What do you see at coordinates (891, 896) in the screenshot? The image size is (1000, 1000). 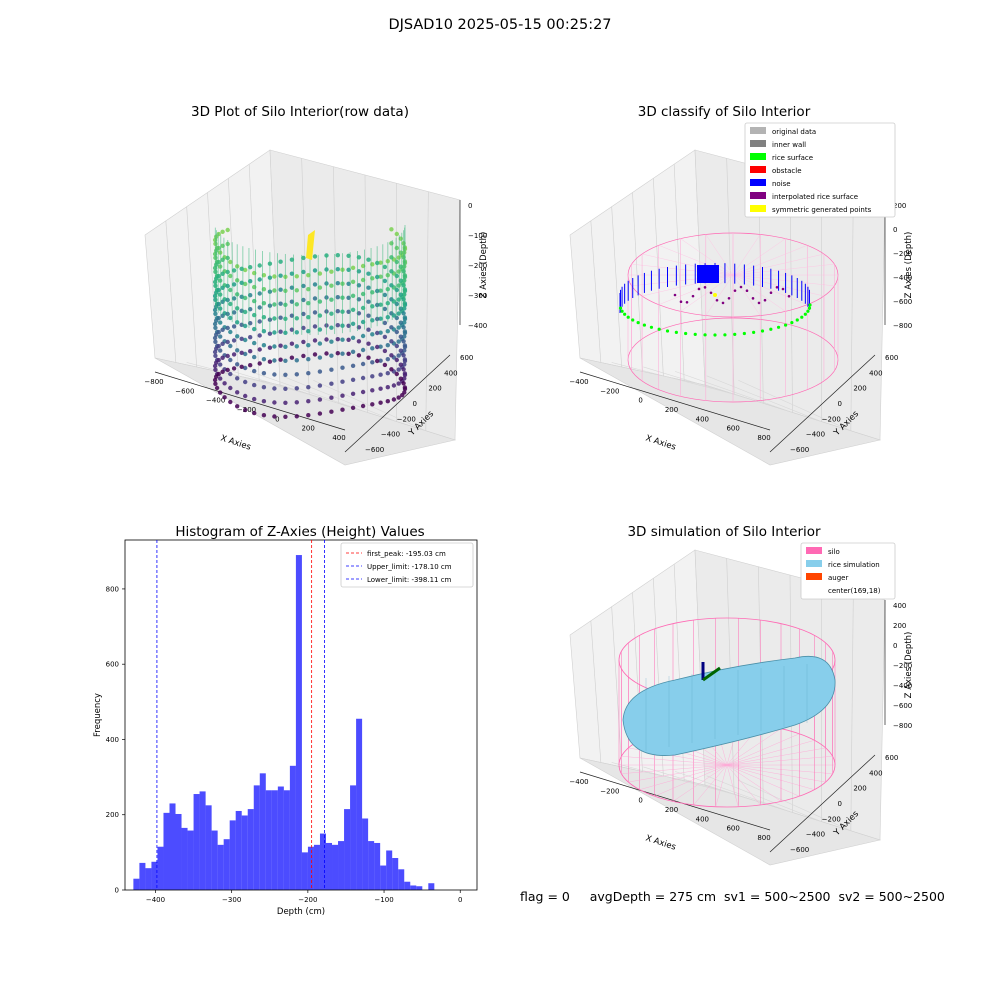 I see `sv2-text: sv2 = 500~2500` at bounding box center [891, 896].